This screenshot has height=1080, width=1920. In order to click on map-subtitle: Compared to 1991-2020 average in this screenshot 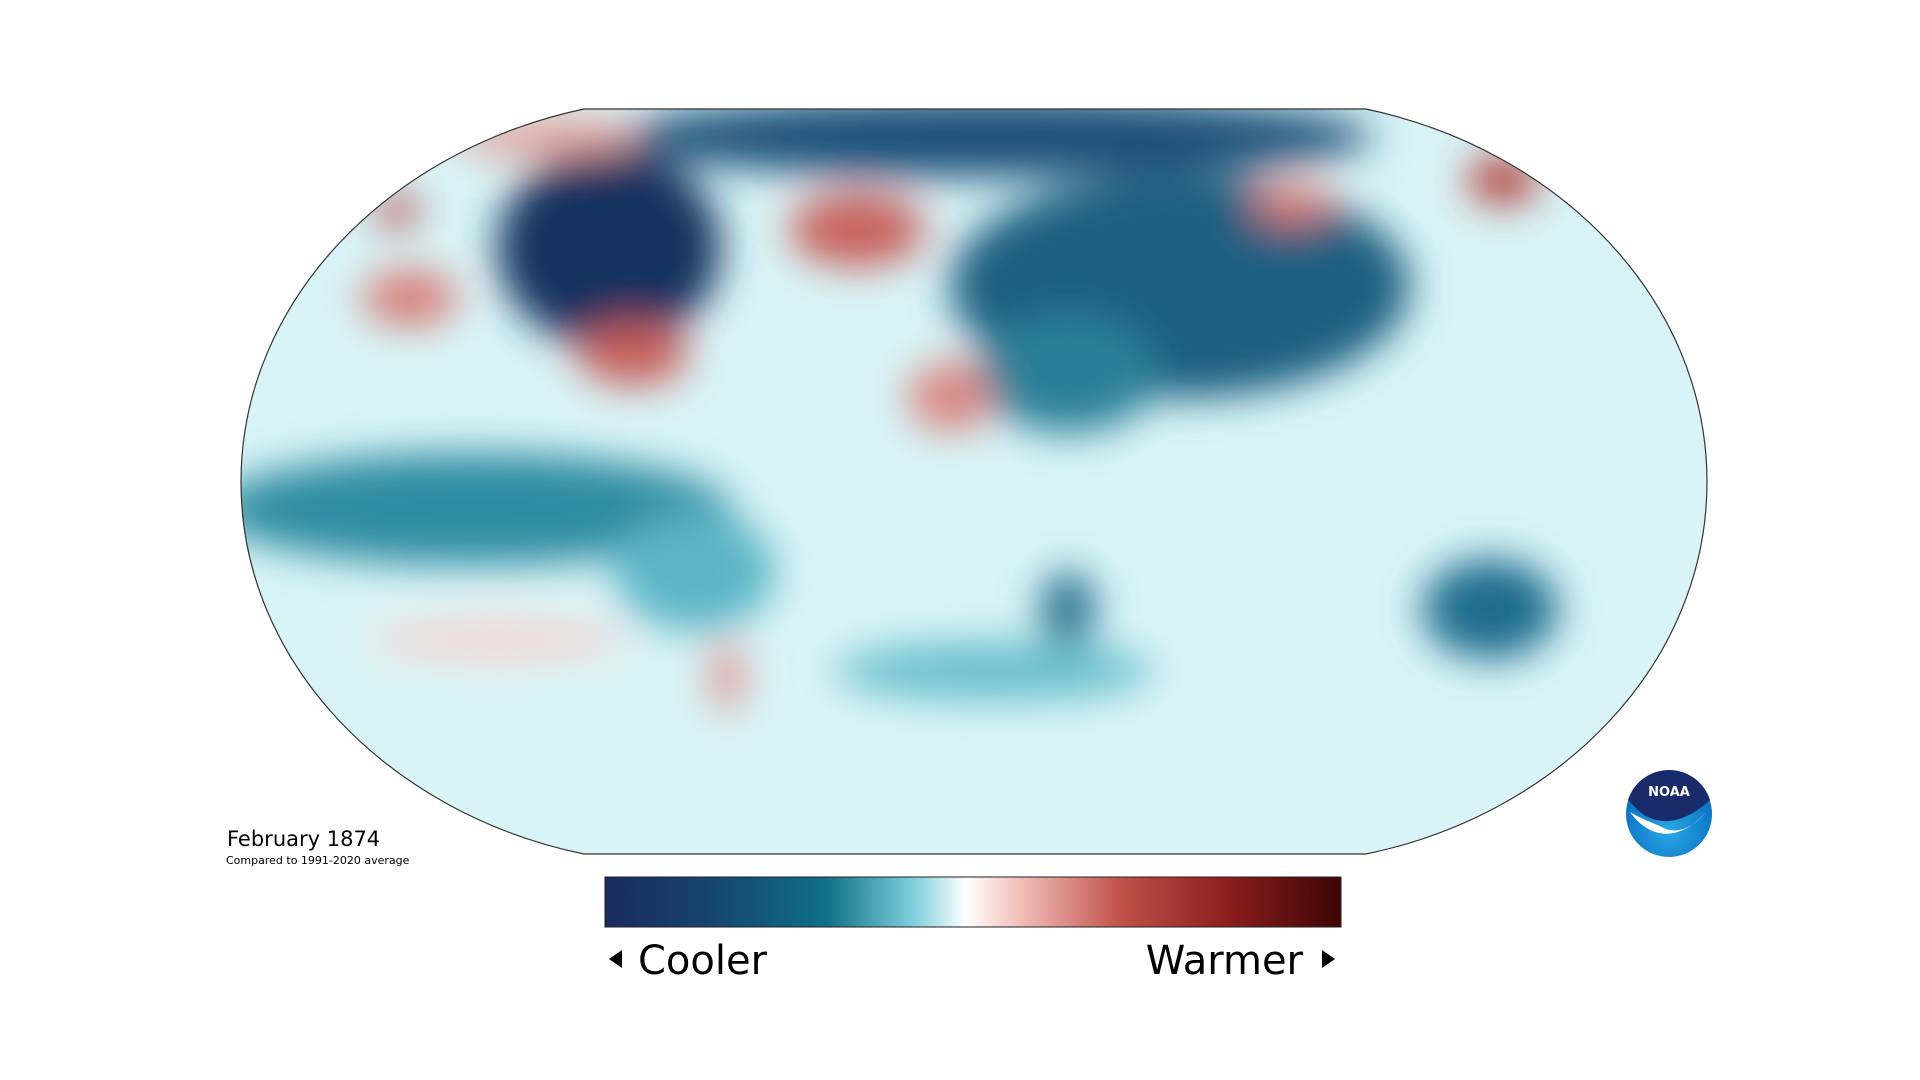, I will do `click(318, 860)`.